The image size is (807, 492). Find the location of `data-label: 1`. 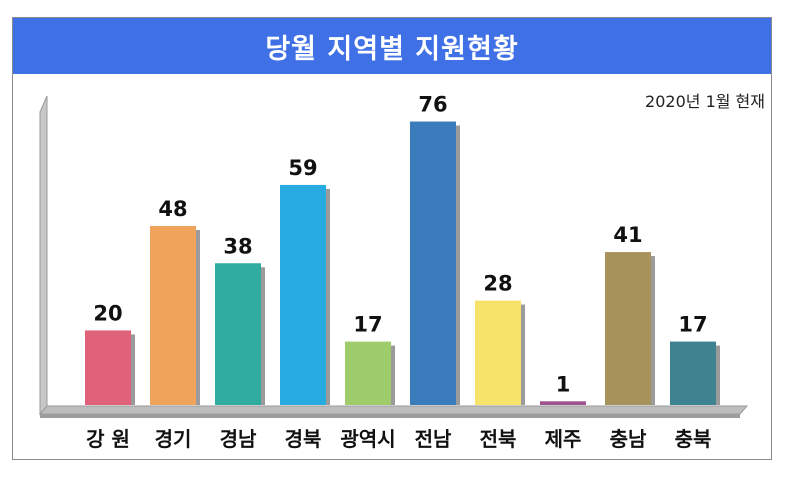

data-label: 1 is located at coordinates (563, 384).